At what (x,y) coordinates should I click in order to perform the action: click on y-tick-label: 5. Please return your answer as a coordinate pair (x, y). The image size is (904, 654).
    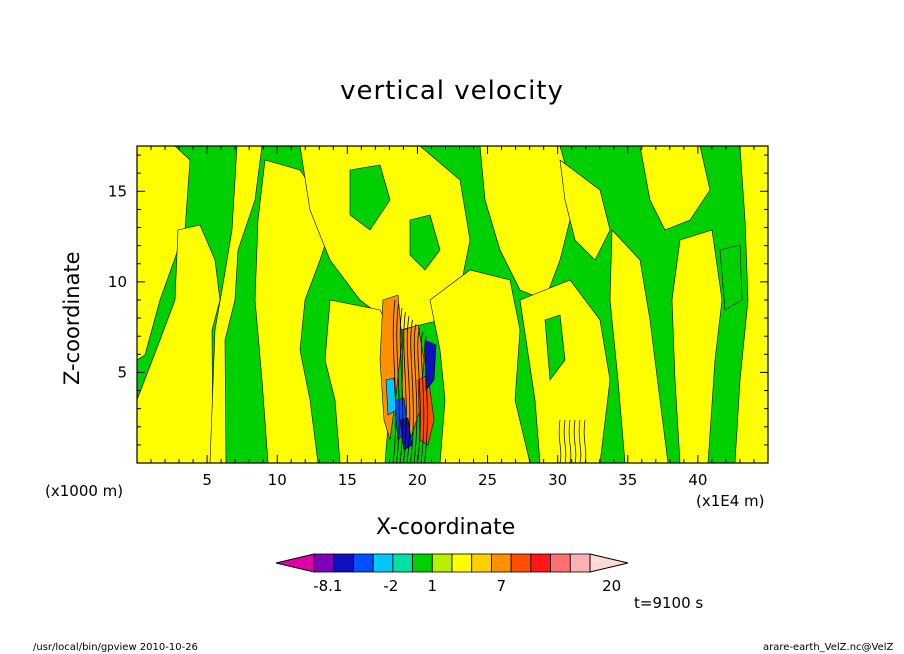
    Looking at the image, I should click on (122, 372).